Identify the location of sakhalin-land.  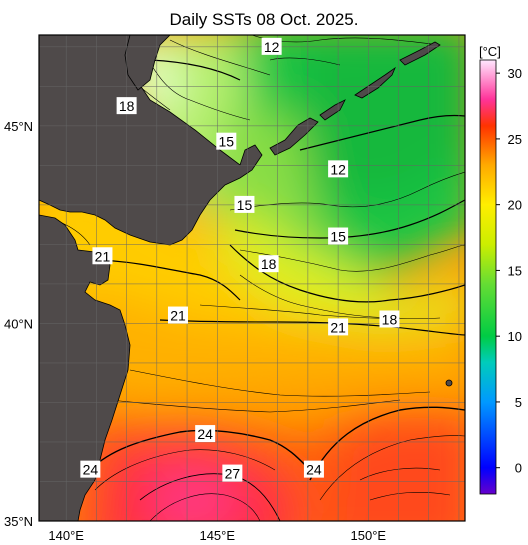
(147, 63).